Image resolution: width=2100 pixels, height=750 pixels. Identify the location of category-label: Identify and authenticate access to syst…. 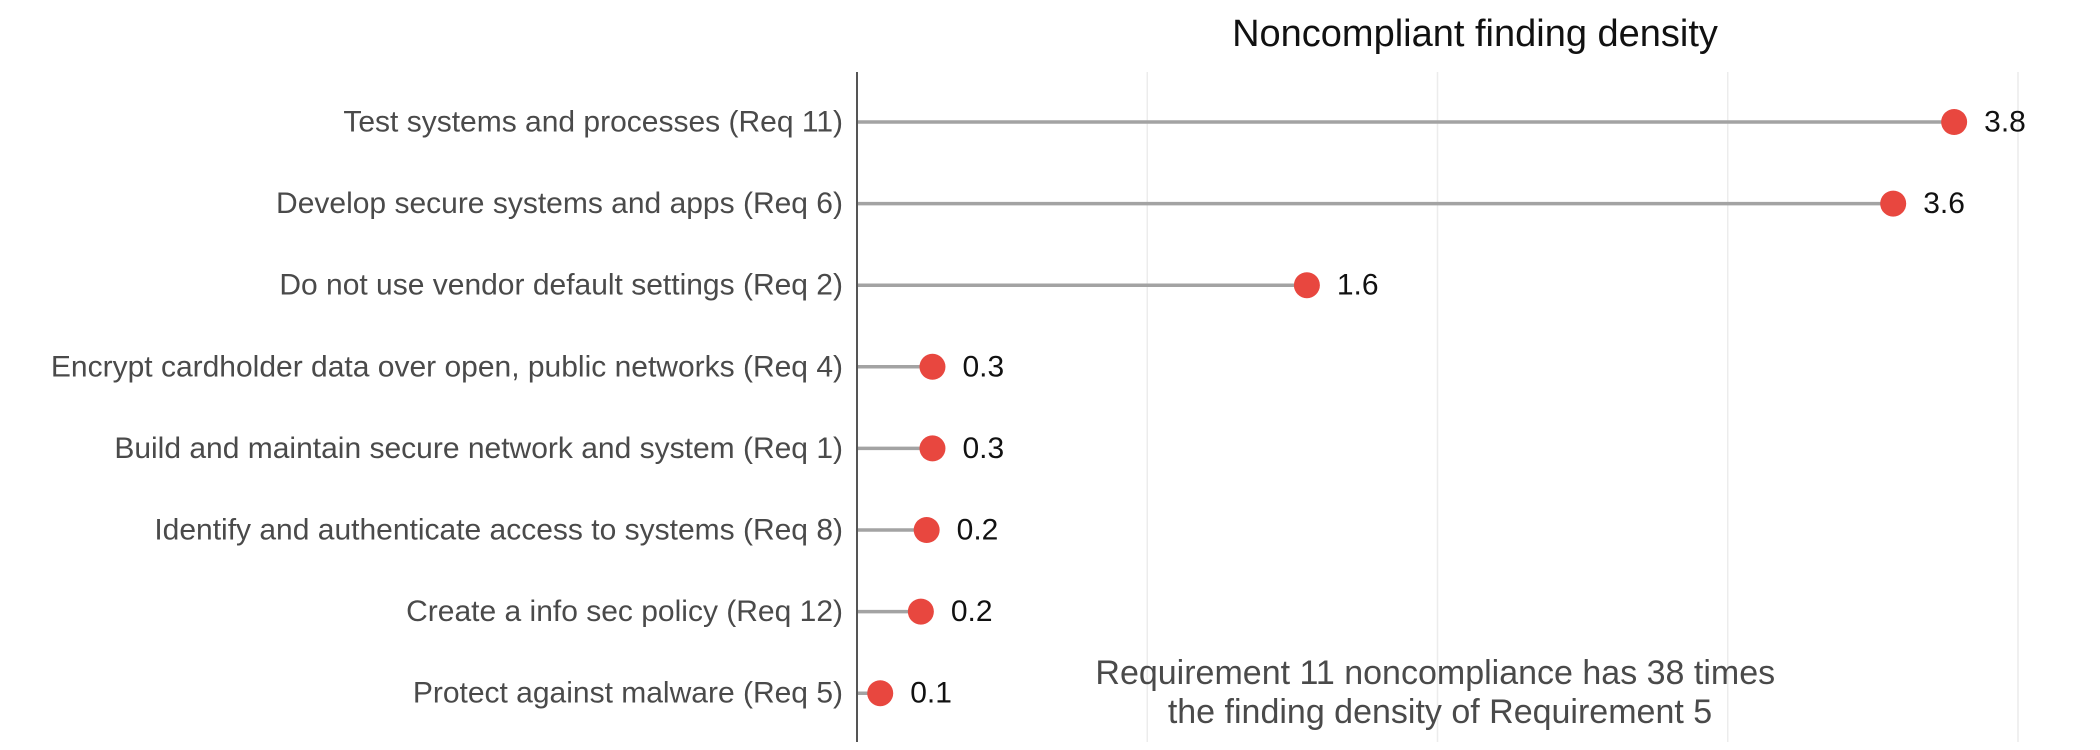
(498, 530).